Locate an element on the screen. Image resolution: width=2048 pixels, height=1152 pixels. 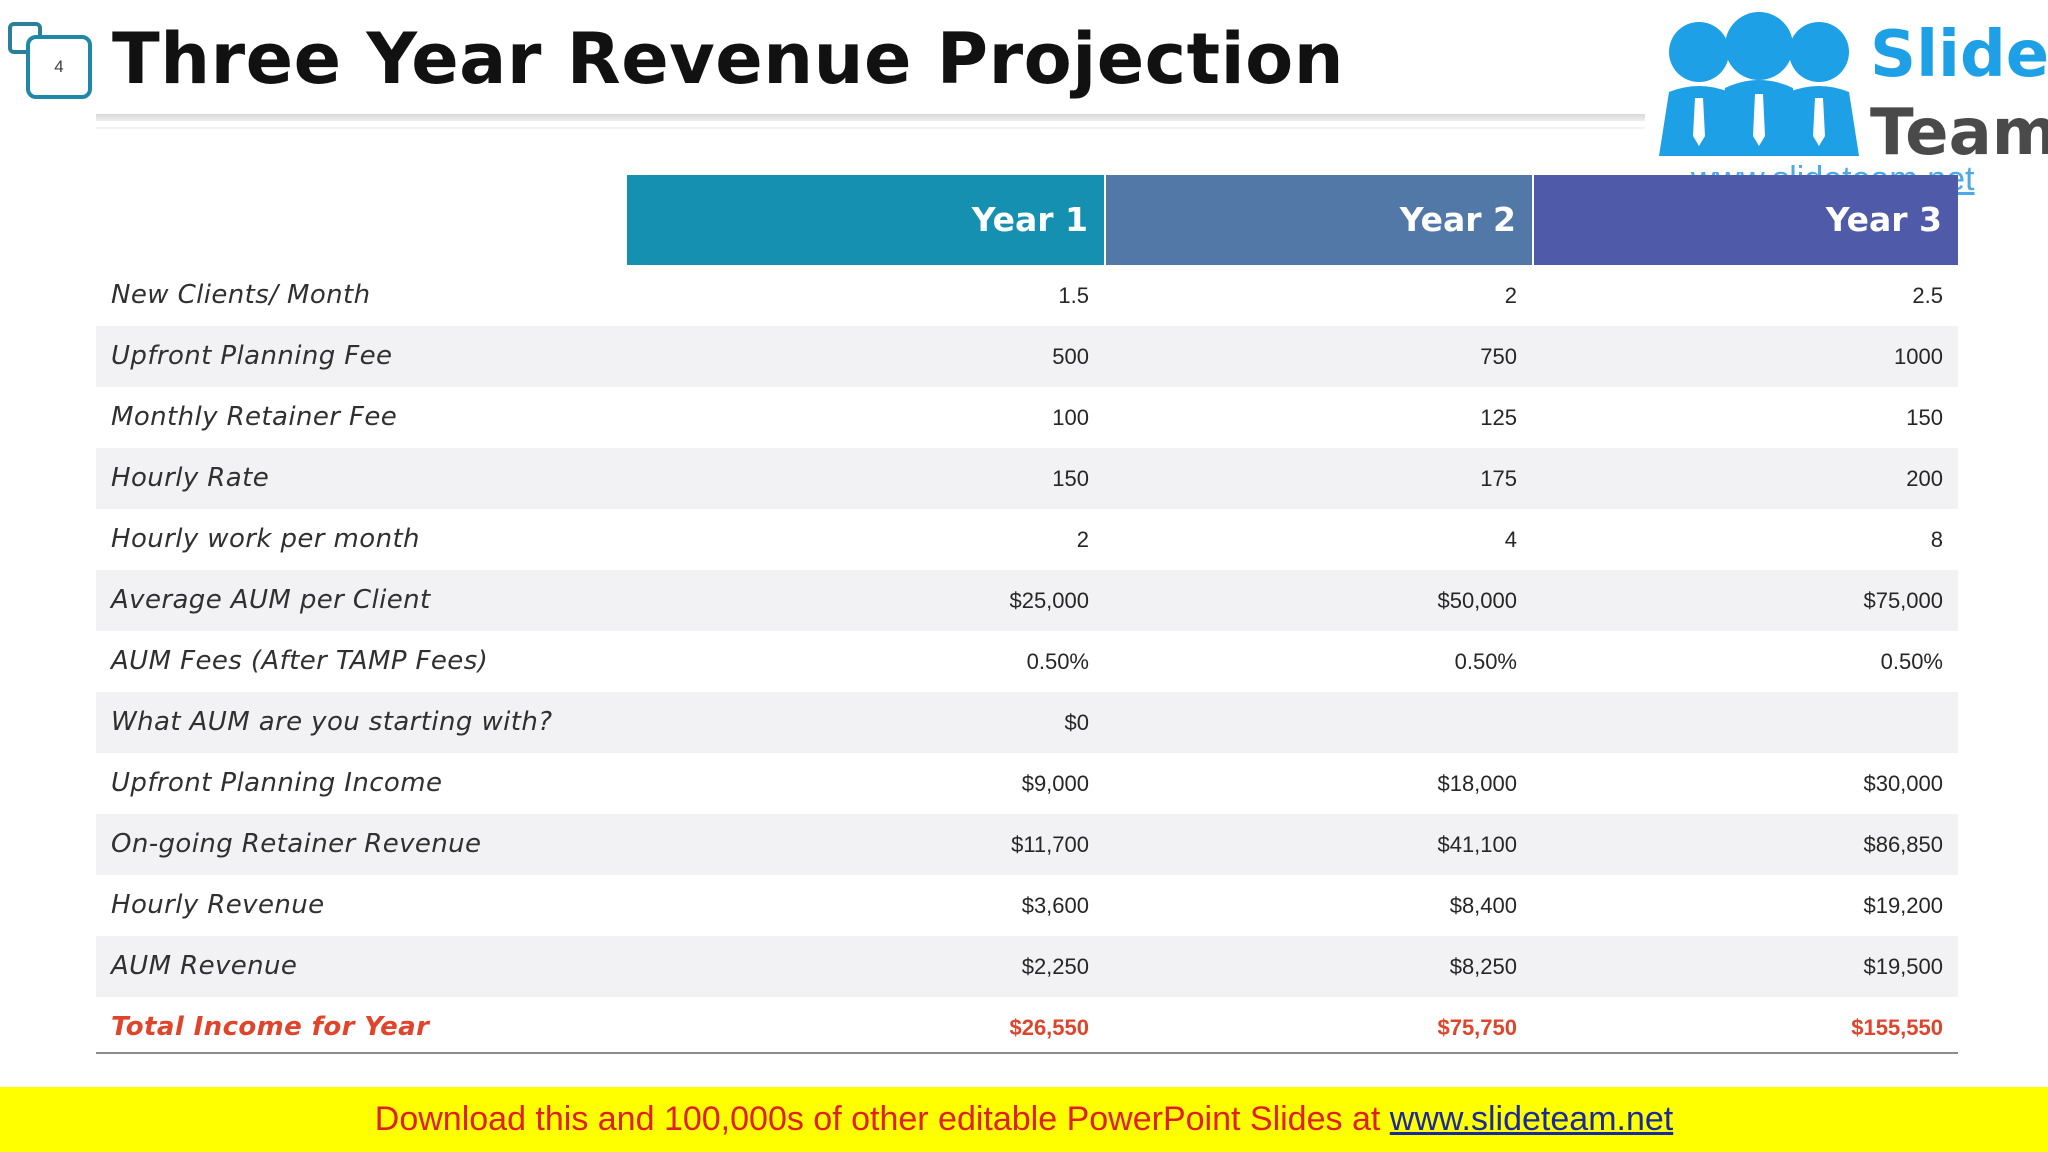
cell-year-2: 750 is located at coordinates (1498, 356).